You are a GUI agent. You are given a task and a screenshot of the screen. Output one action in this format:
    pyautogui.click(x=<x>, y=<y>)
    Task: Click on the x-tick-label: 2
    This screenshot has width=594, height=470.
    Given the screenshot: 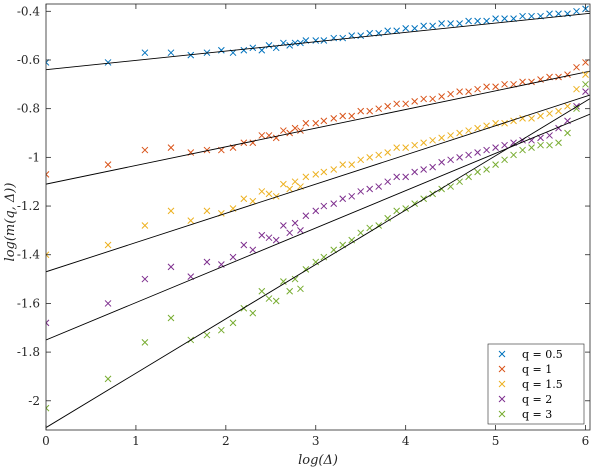 What is the action you would take?
    pyautogui.click(x=226, y=441)
    